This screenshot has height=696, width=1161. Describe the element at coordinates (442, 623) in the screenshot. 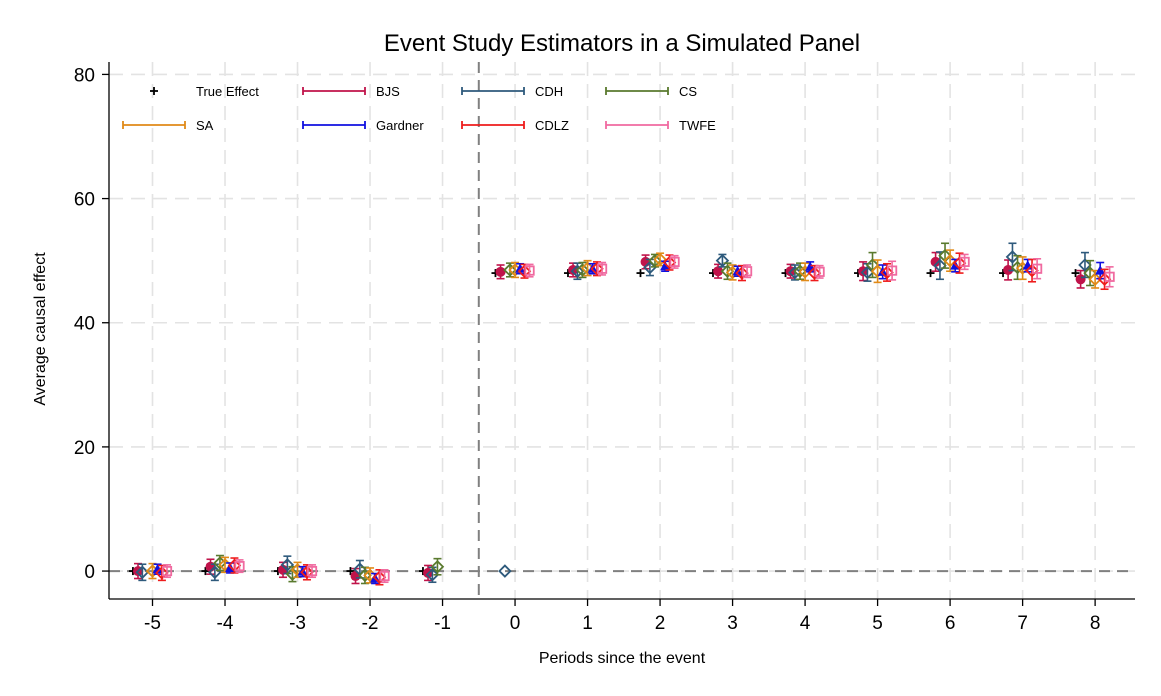

I see `x-tick-label: -1` at that location.